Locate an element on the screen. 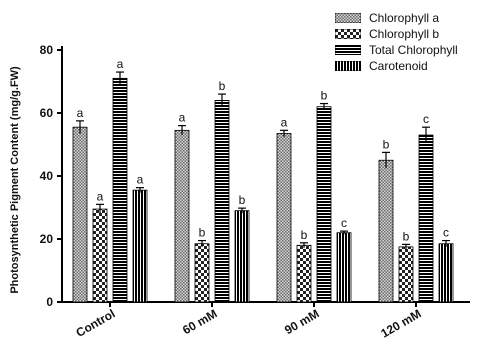 This screenshot has width=483, height=358. x-tick-label: 60 mM is located at coordinates (199, 321).